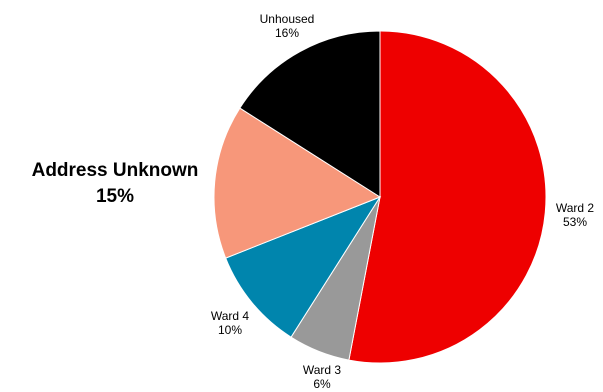 This screenshot has height=392, width=603. What do you see at coordinates (287, 19) in the screenshot?
I see `slice-name: Unhoused` at bounding box center [287, 19].